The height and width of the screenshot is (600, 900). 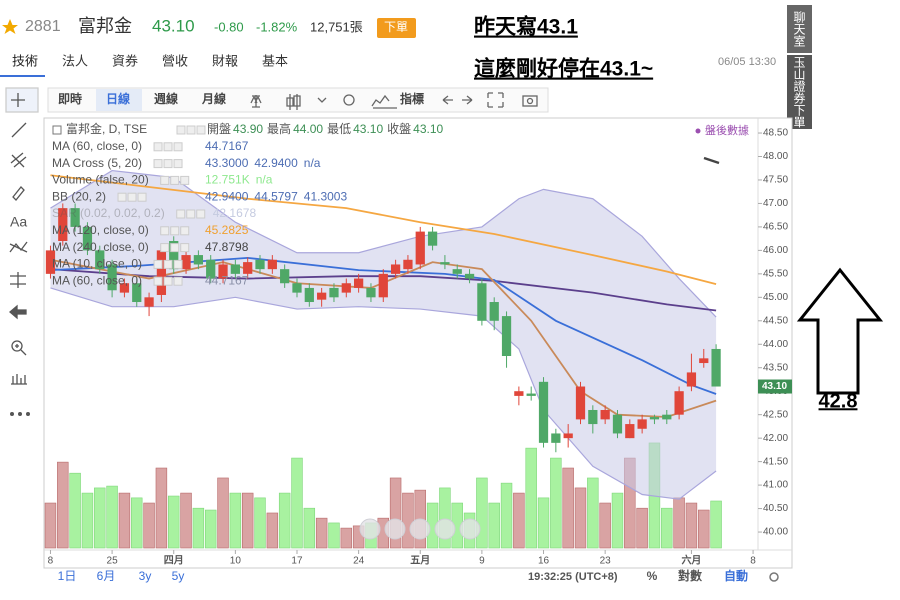 I want to click on side-button-label: 玉山證券下單, so click(x=799, y=92).